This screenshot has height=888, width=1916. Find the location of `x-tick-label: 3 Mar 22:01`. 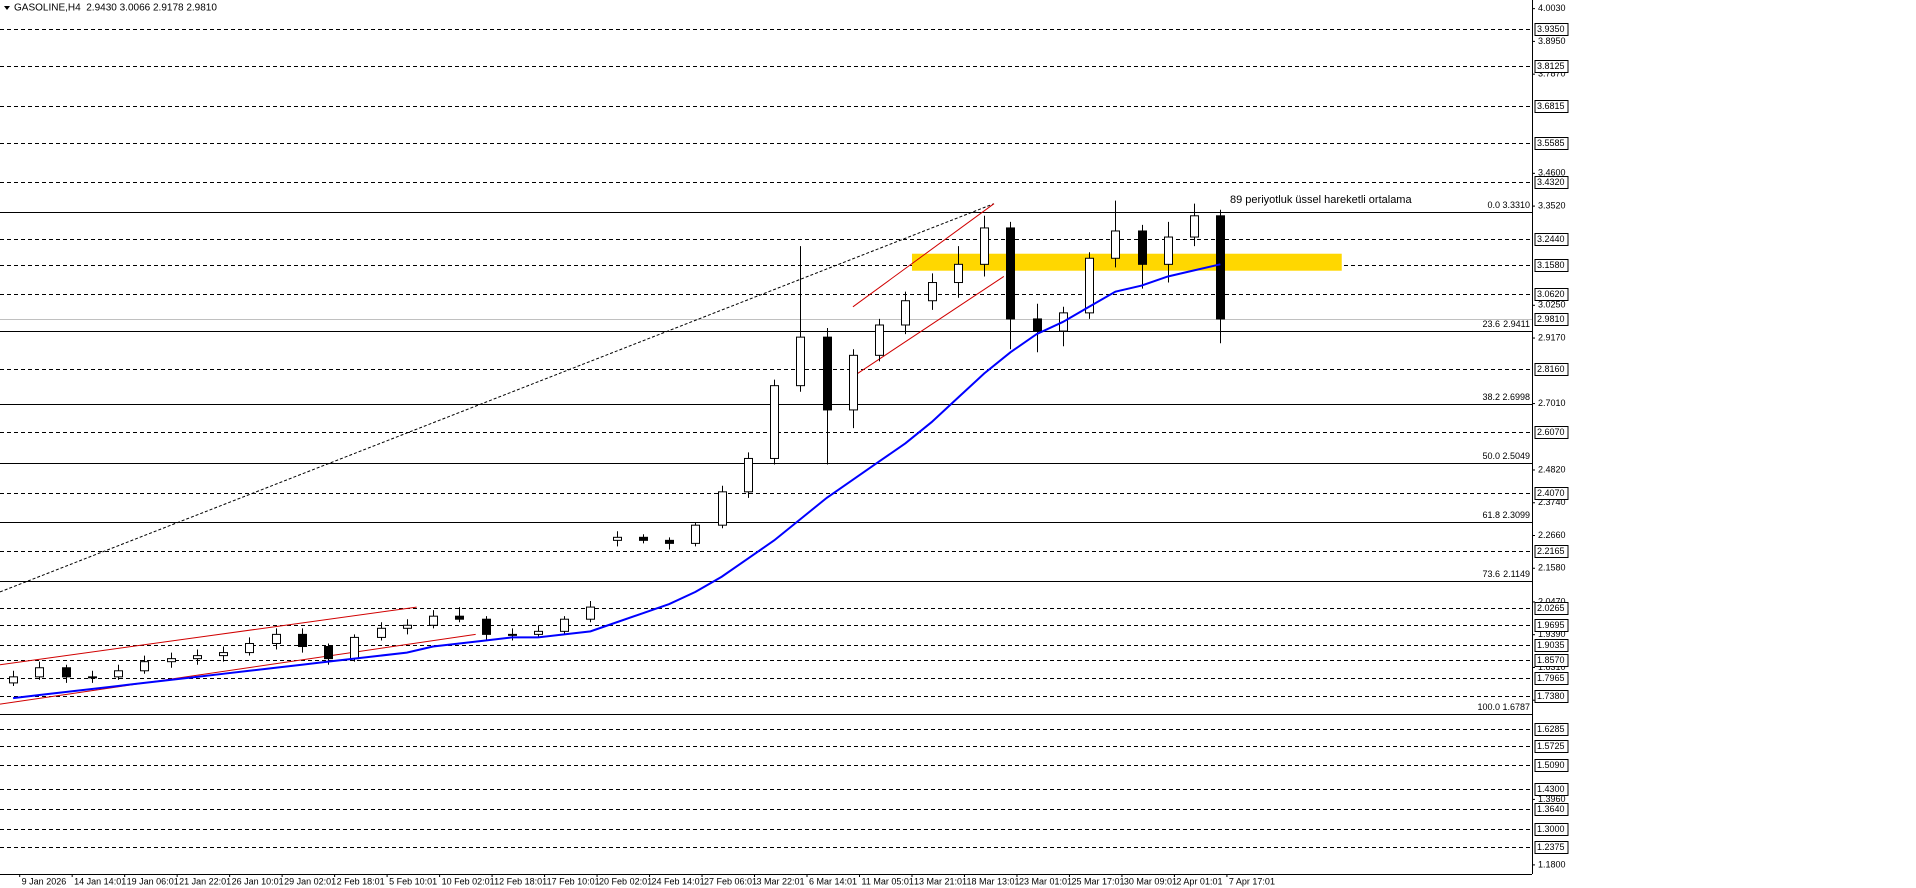

x-tick-label: 3 Mar 22:01 is located at coordinates (781, 881).